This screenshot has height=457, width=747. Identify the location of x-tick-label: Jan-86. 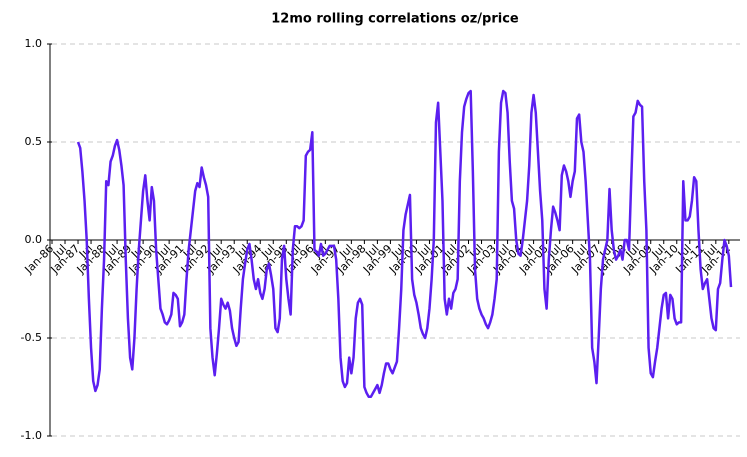
(39, 259).